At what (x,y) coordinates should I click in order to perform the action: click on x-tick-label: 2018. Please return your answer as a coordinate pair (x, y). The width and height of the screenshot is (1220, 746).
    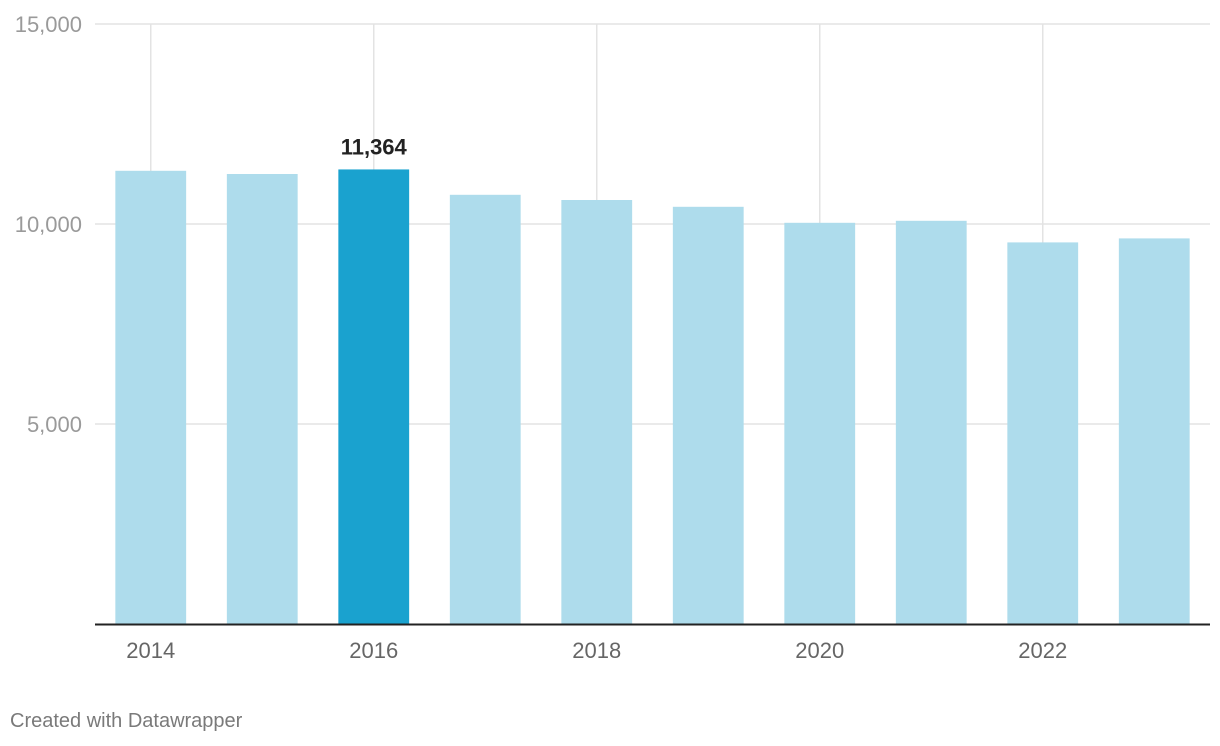
    Looking at the image, I should click on (596, 650).